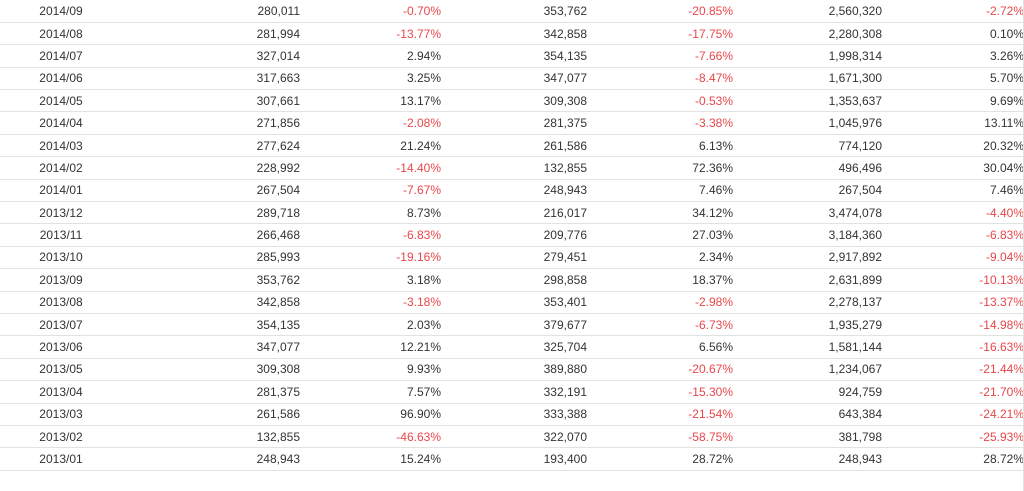 This screenshot has height=491, width=1024. Describe the element at coordinates (211, 213) in the screenshot. I see `cell-value-1: 289,718` at that location.